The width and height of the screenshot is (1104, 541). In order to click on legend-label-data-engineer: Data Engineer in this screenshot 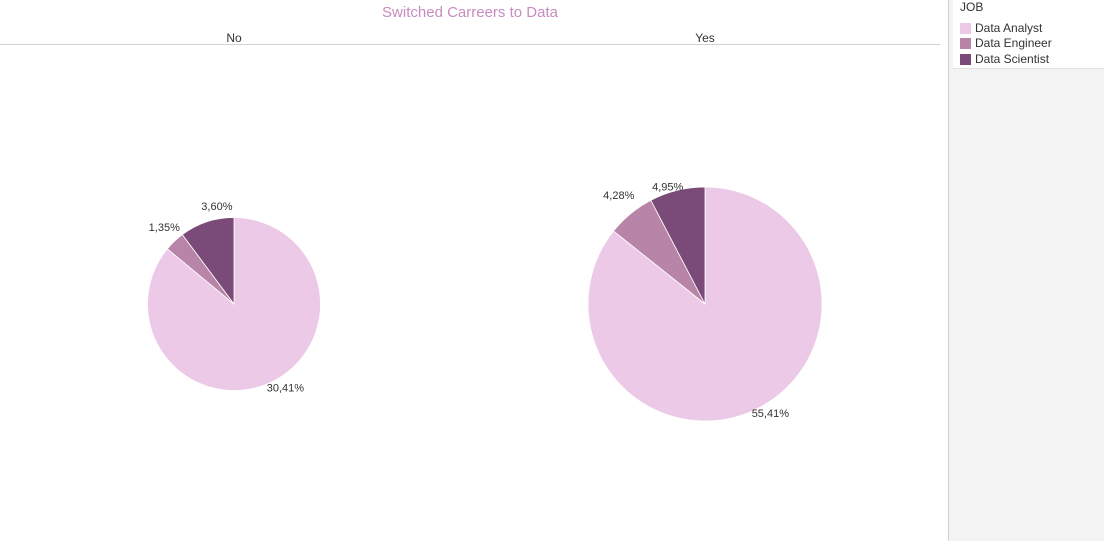, I will do `click(1013, 43)`.